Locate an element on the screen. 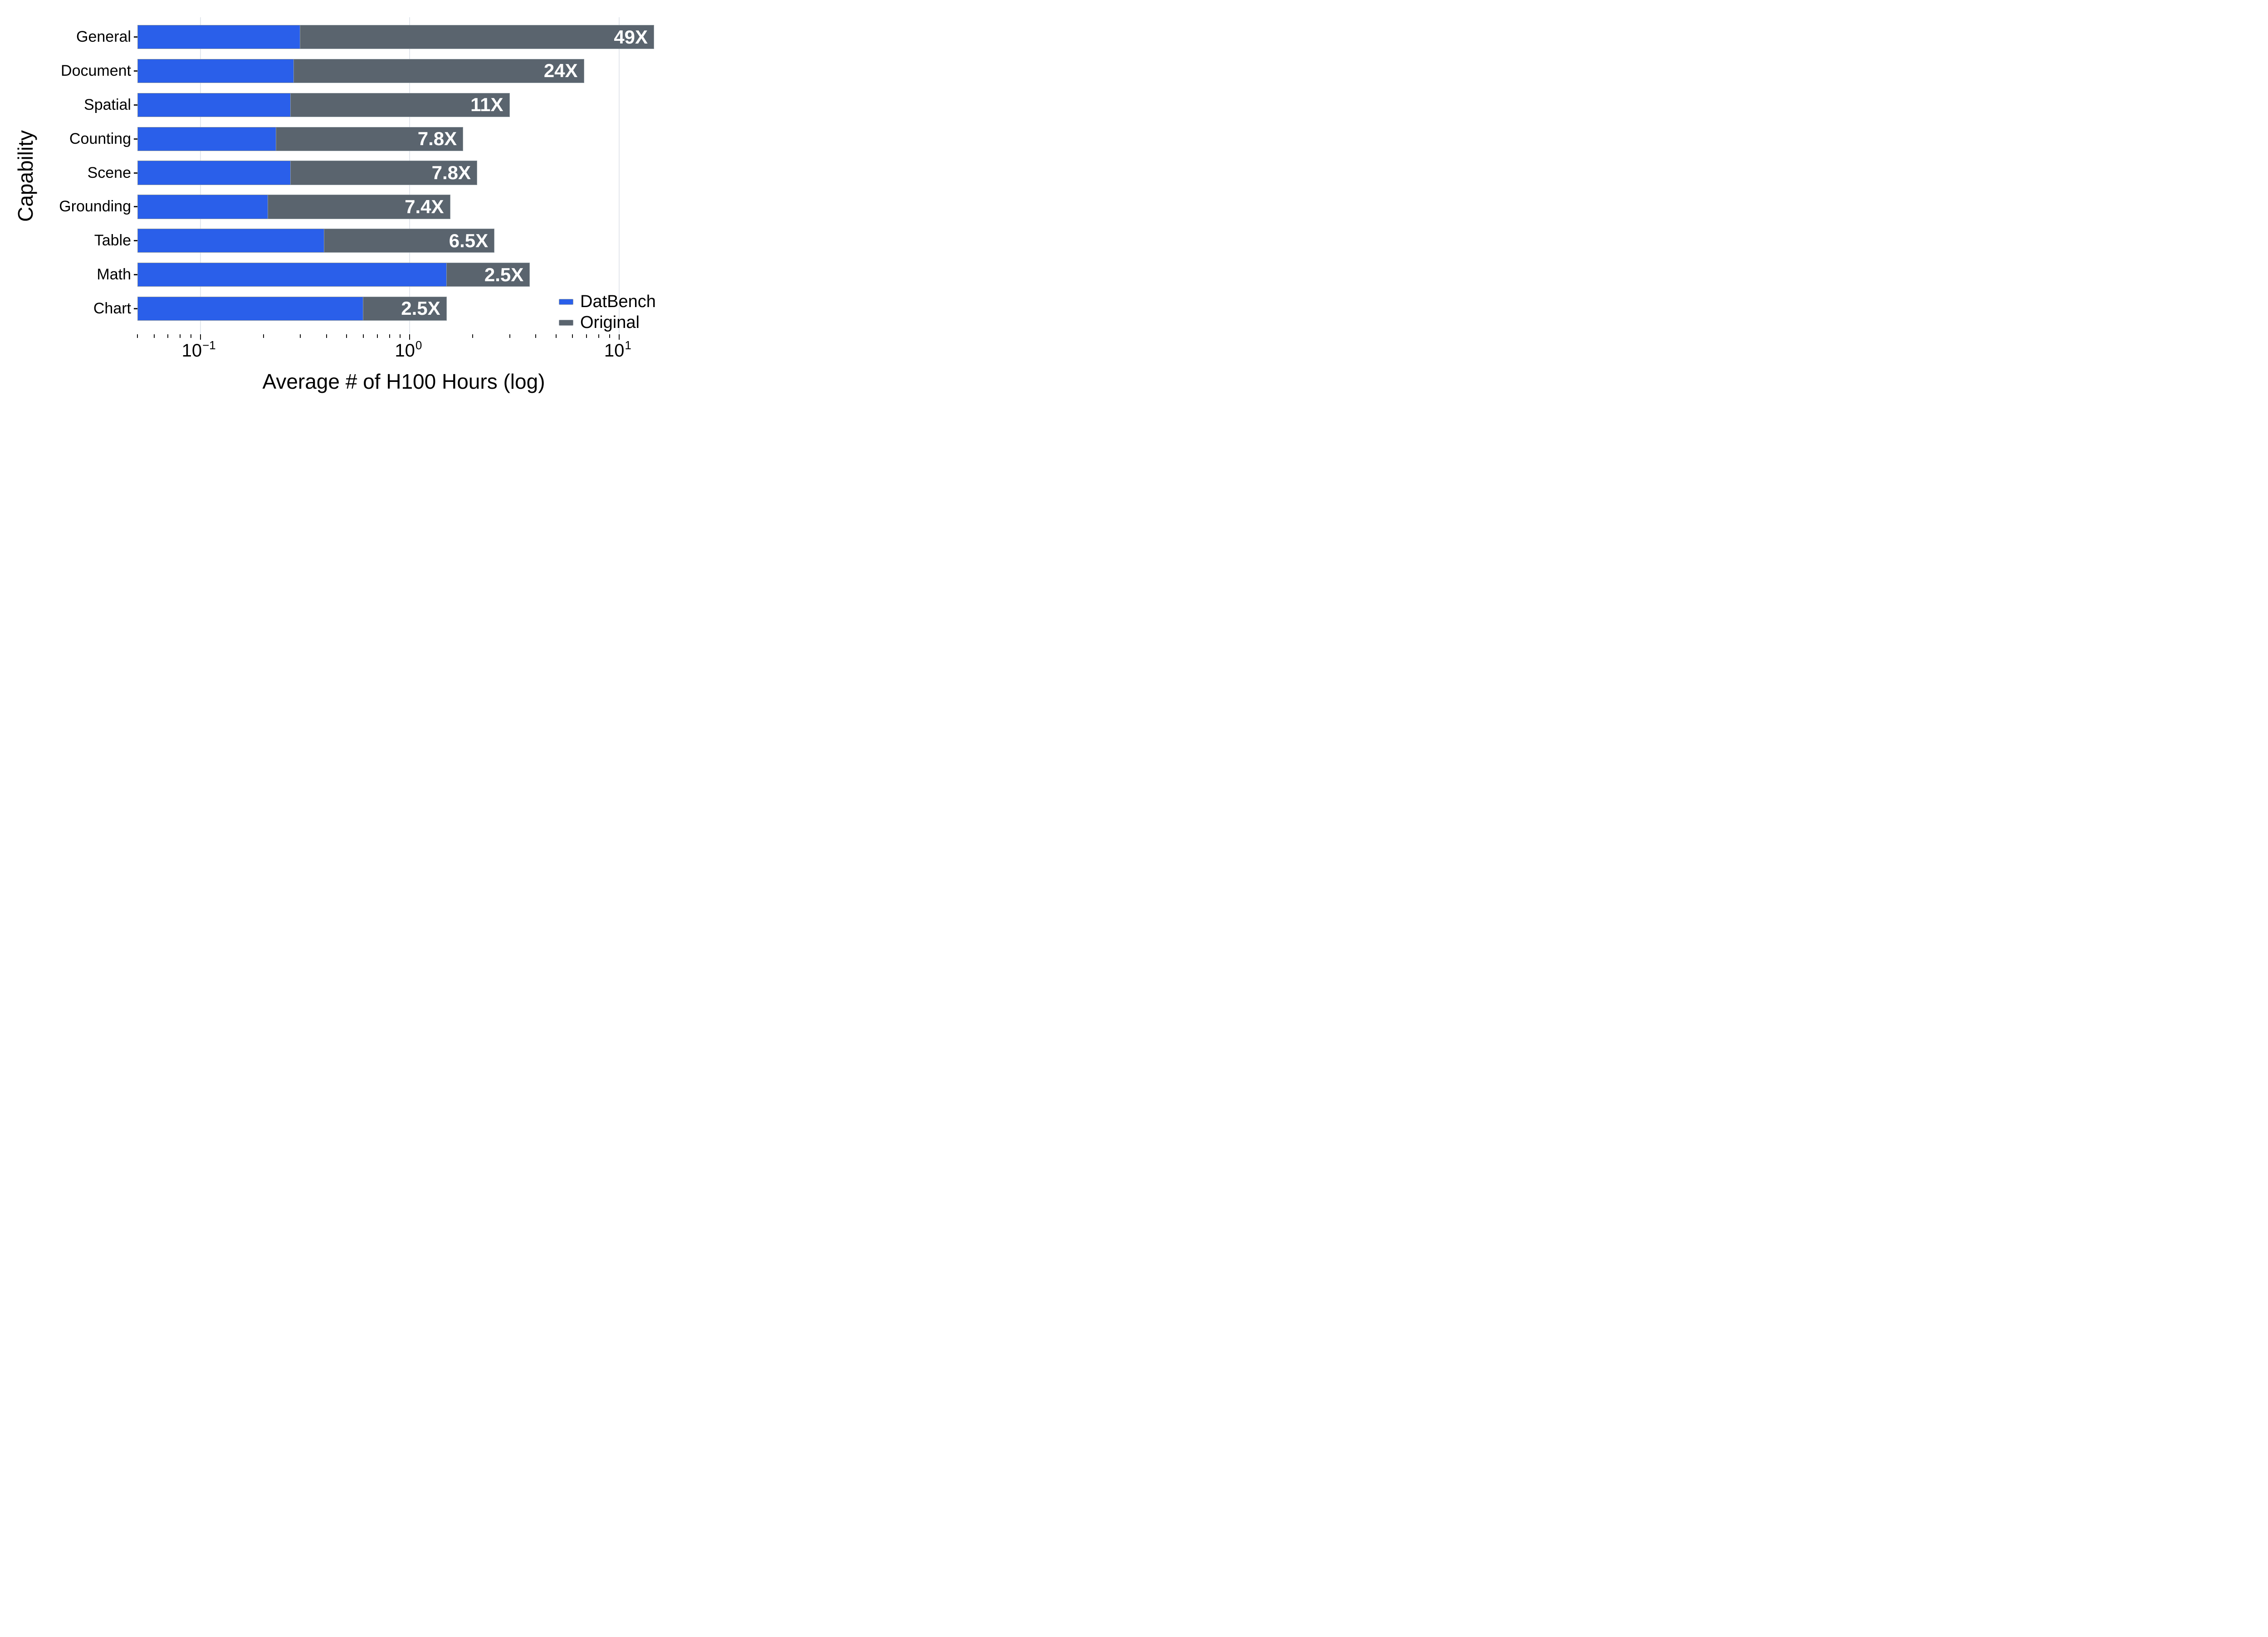 This screenshot has height=1637, width=2268. bar-datbench-table is located at coordinates (230, 241).